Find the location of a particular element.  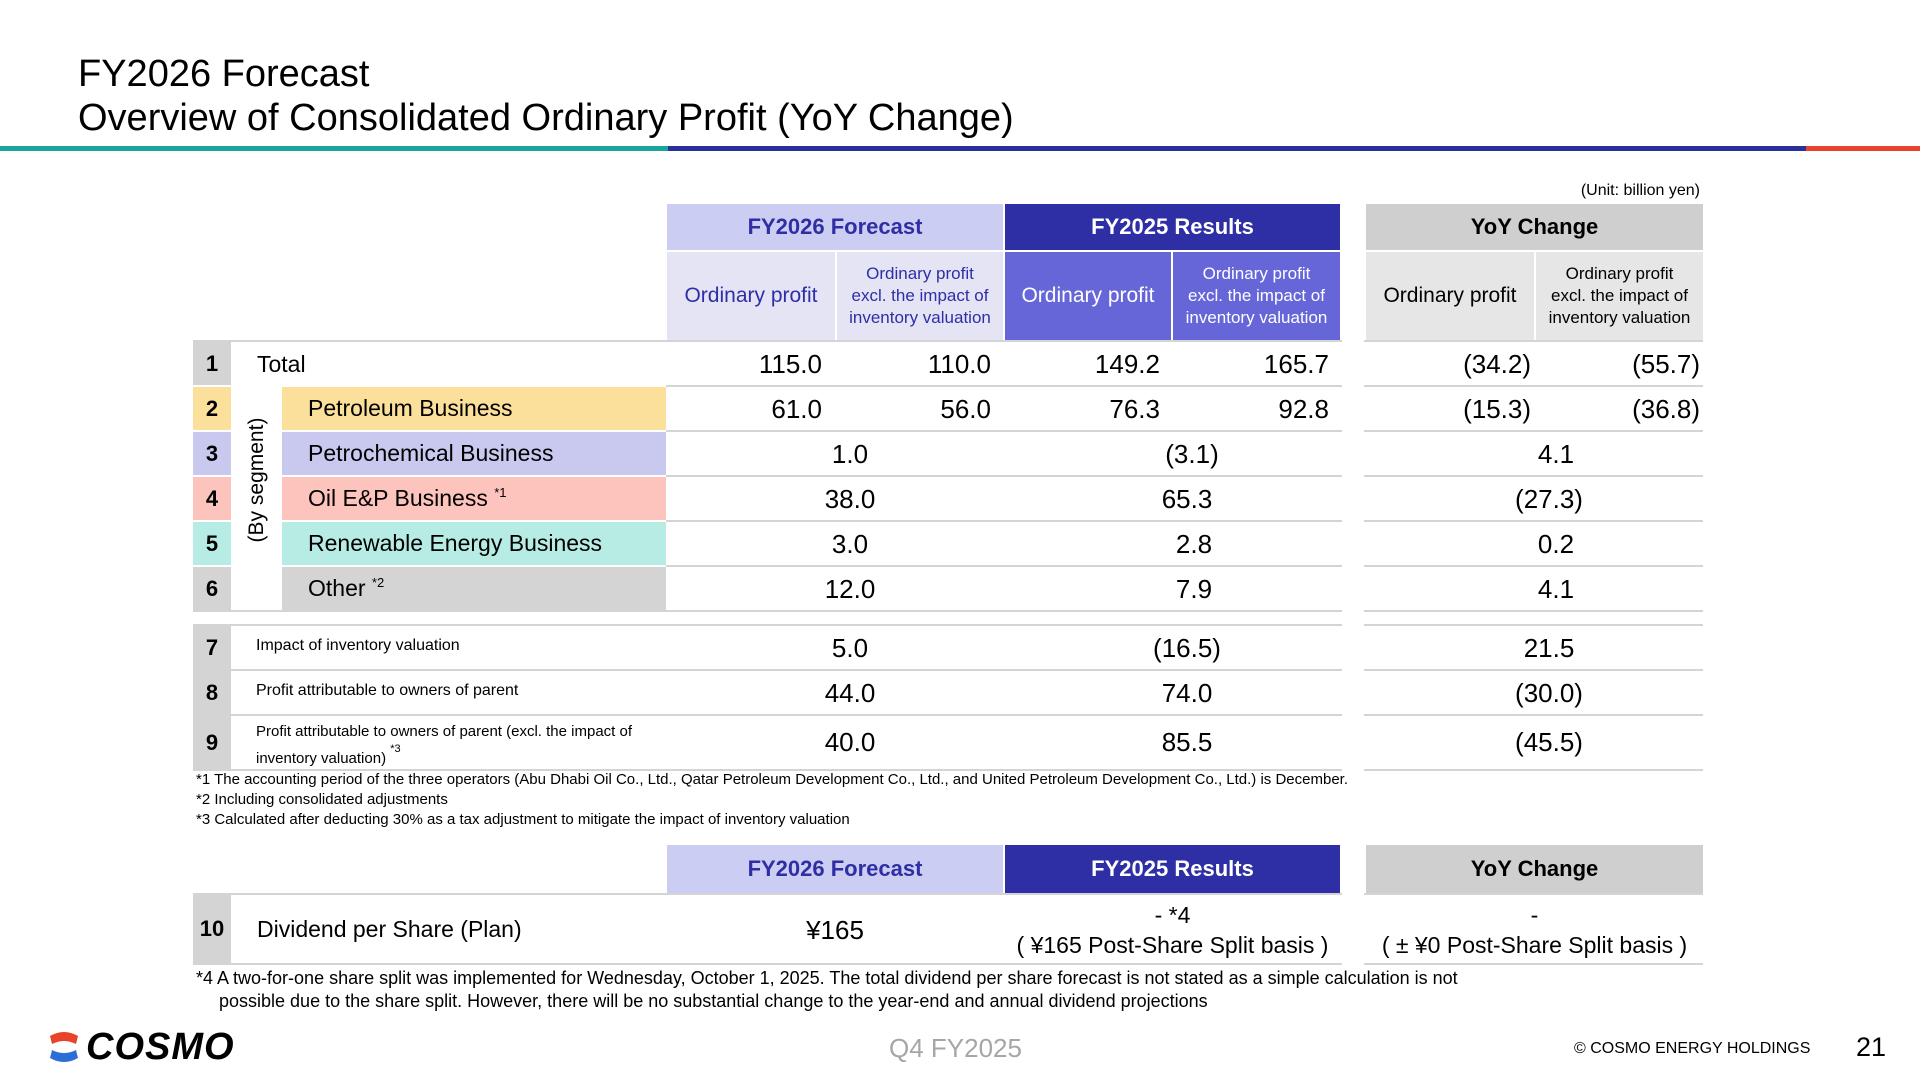

segment-oil-ep: Oil E&P Business *1 is located at coordinates (474, 498).